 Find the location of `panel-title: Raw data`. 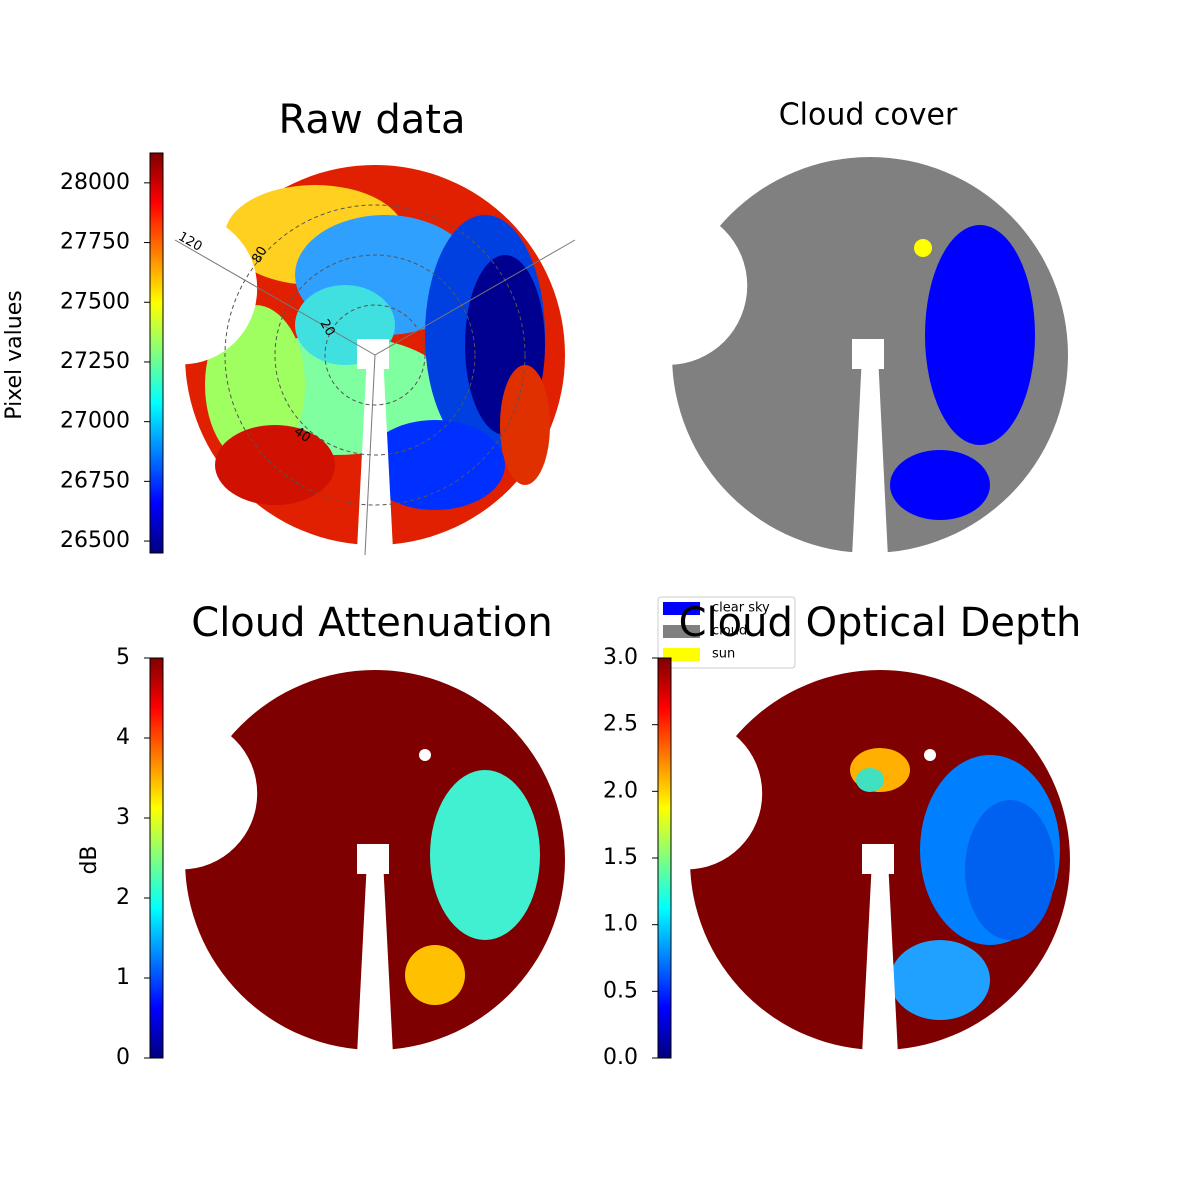

panel-title: Raw data is located at coordinates (372, 120).